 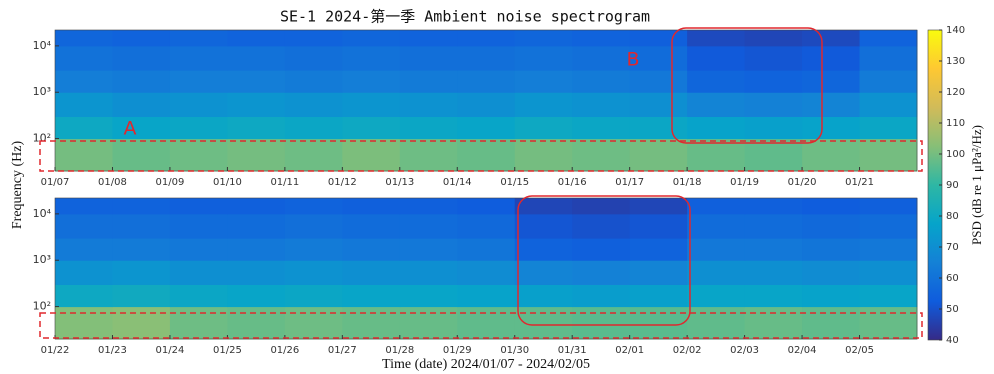 I want to click on annotation: B, so click(x=632, y=60).